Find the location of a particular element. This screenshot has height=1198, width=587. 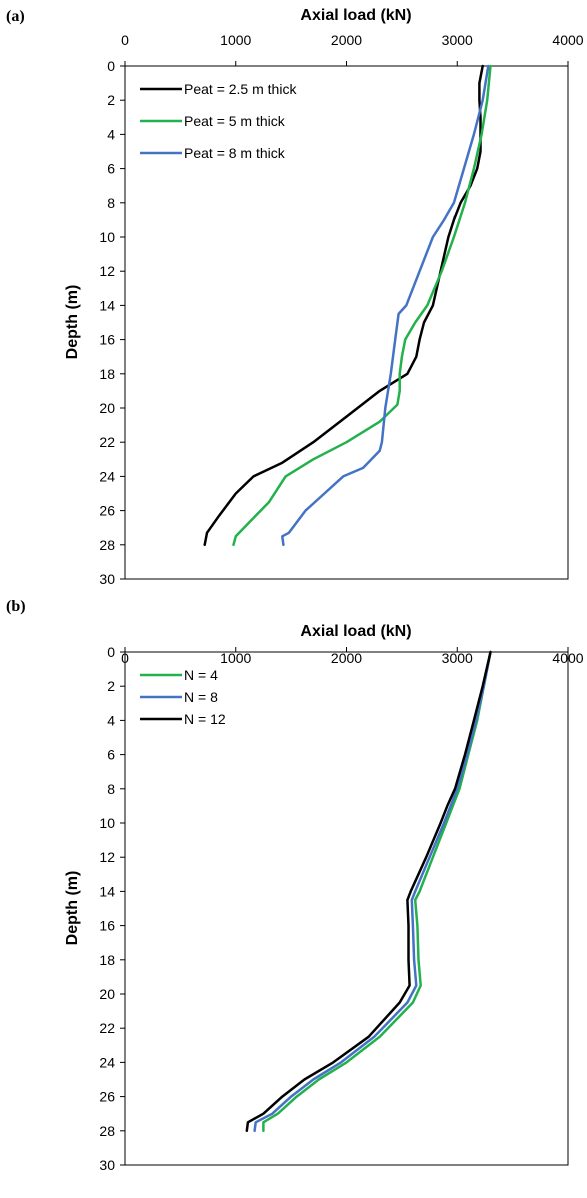

panel-label: (a) is located at coordinates (15, 16).